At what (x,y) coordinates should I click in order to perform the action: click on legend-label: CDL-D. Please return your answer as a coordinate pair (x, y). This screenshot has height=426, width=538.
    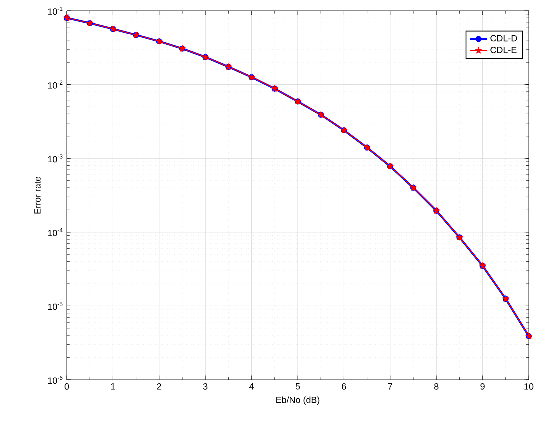
    Looking at the image, I should click on (504, 38).